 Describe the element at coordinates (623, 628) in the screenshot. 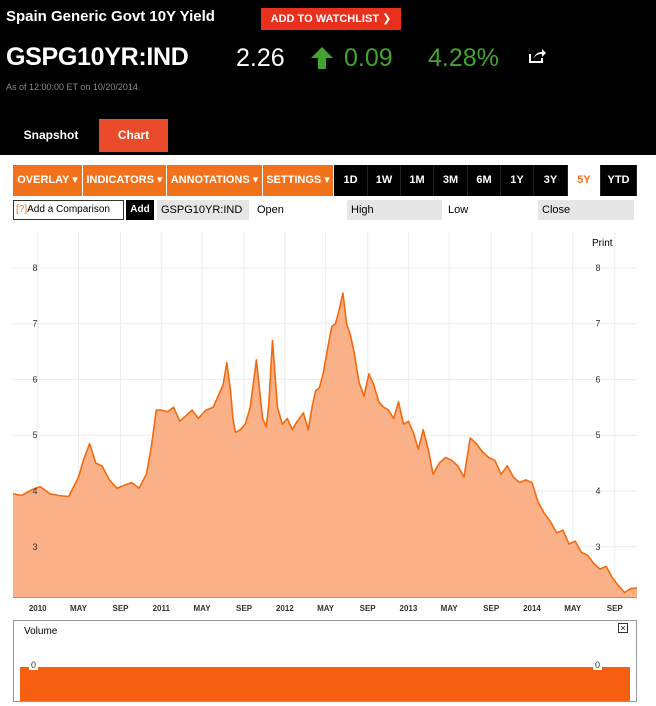

I see `close-icon: ×` at that location.